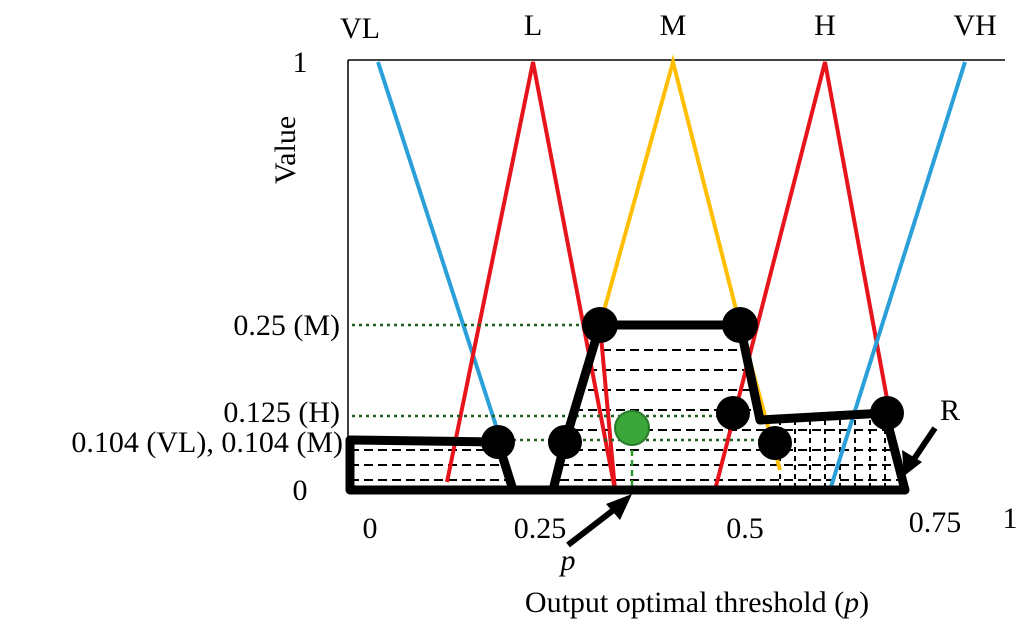 Image resolution: width=1024 pixels, height=627 pixels. I want to click on y-title: Value, so click(285, 150).